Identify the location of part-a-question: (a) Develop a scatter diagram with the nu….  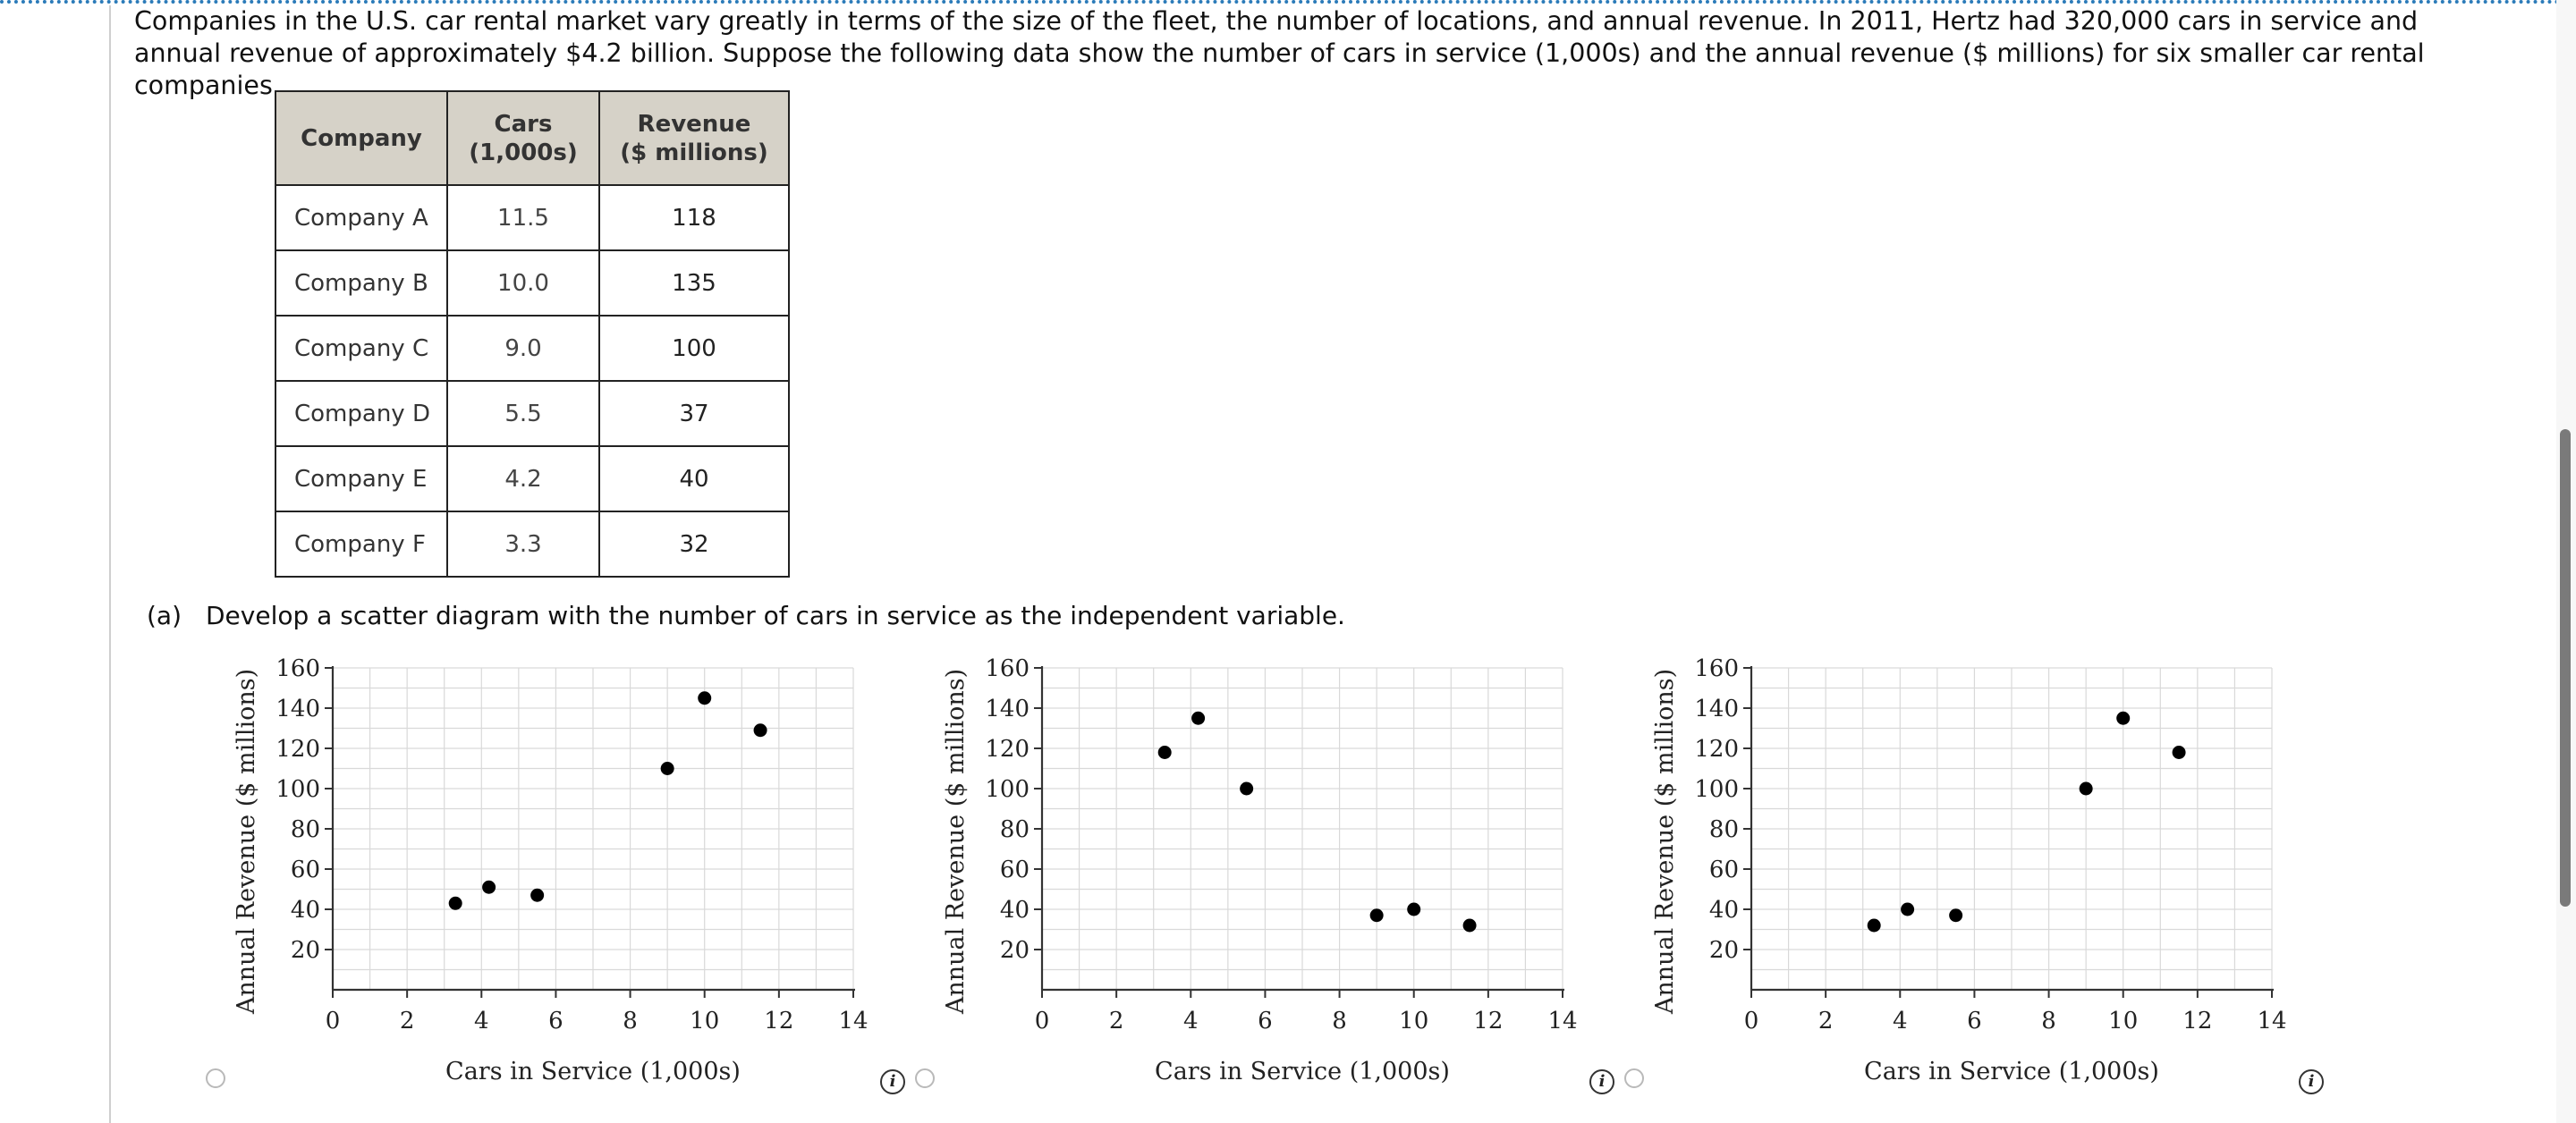
(746, 615).